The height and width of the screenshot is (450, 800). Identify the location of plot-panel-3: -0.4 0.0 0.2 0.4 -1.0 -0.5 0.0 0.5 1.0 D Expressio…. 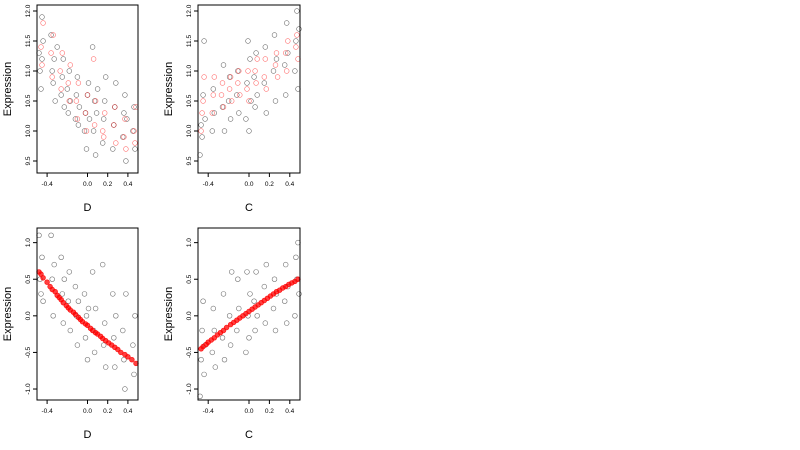
(70, 334).